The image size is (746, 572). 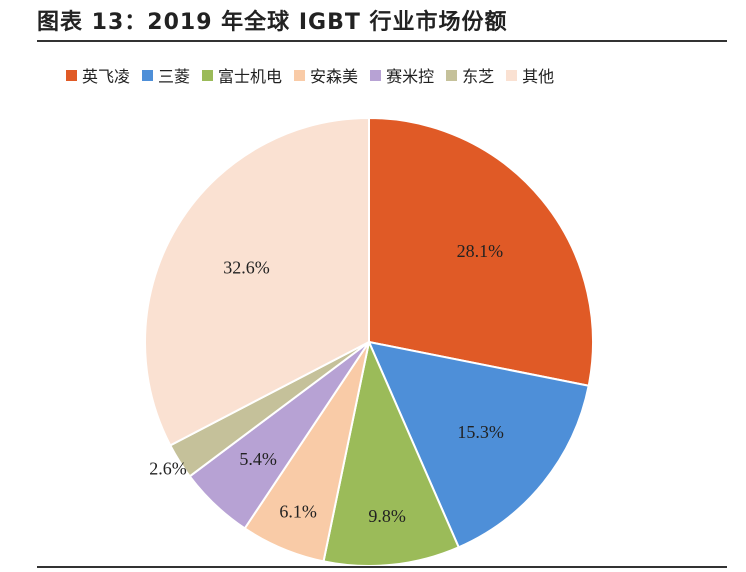 I want to click on legend-label: 三菱, so click(x=174, y=76).